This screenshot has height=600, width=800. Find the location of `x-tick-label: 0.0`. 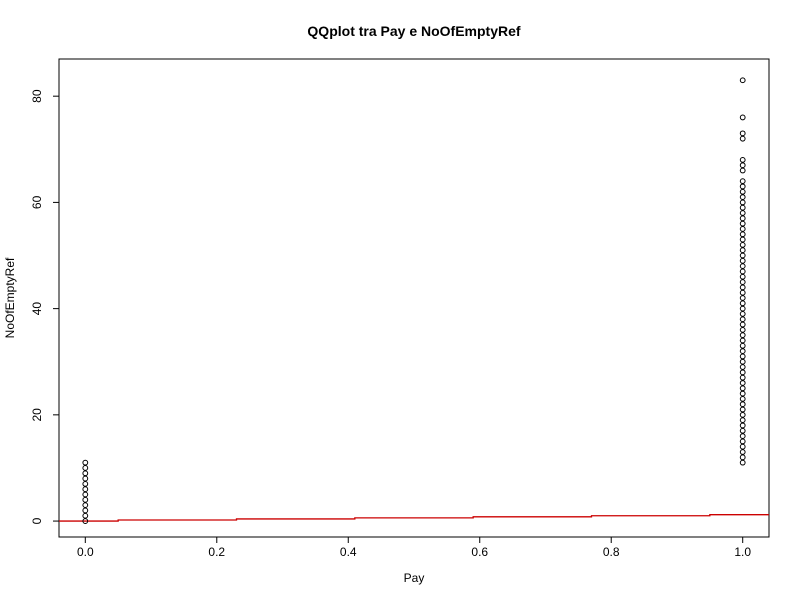

x-tick-label: 0.0 is located at coordinates (85, 552).